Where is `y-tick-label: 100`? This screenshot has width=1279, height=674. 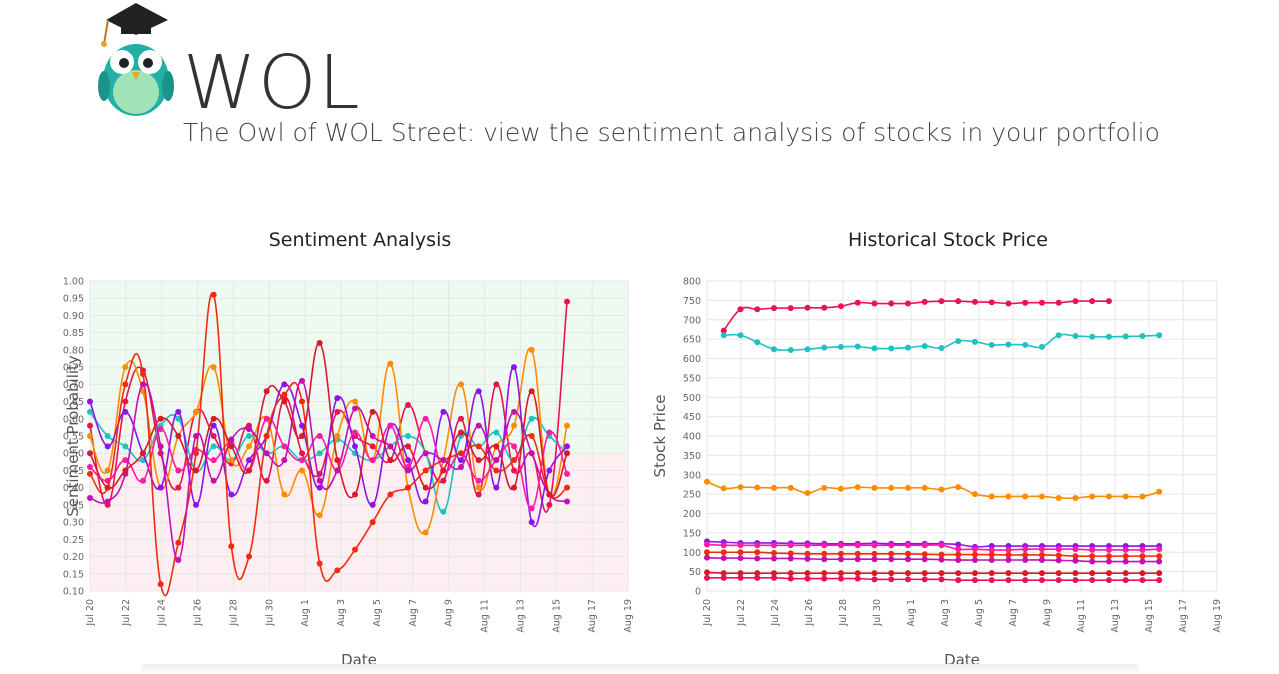
y-tick-label: 100 is located at coordinates (692, 553).